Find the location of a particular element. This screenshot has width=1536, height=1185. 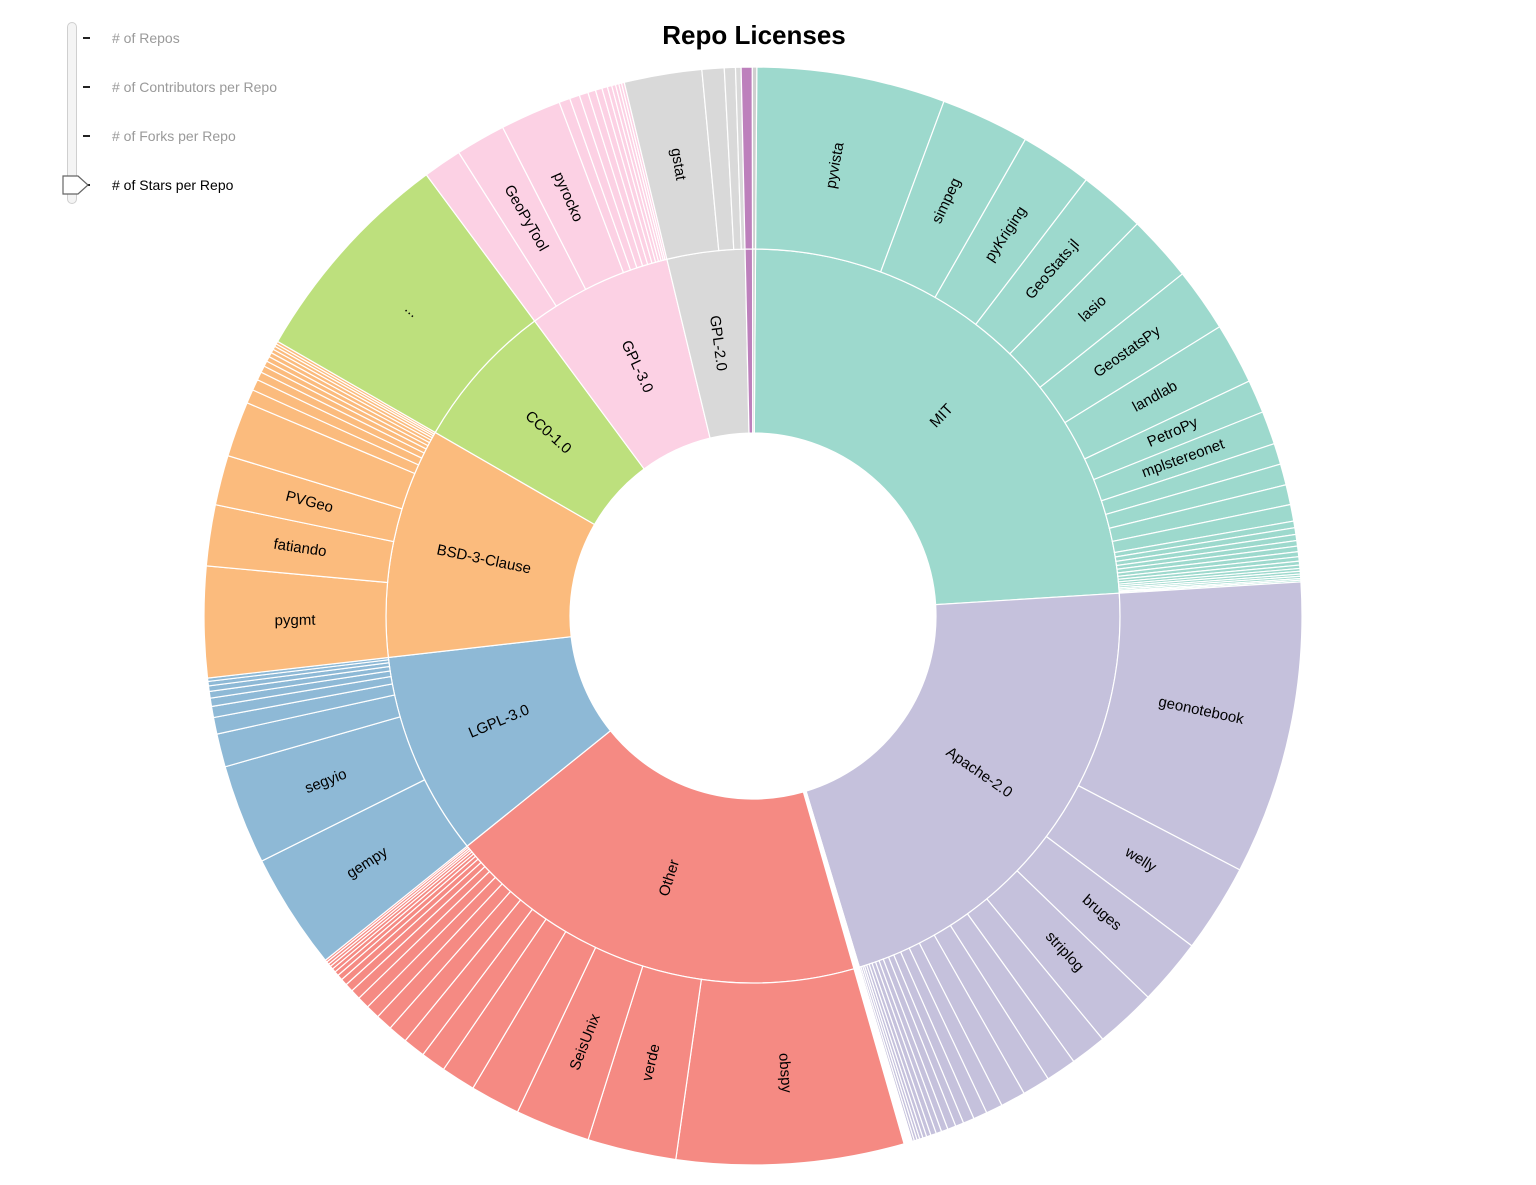

slider-option-contributors: # of Contributors per Repo is located at coordinates (180, 87).